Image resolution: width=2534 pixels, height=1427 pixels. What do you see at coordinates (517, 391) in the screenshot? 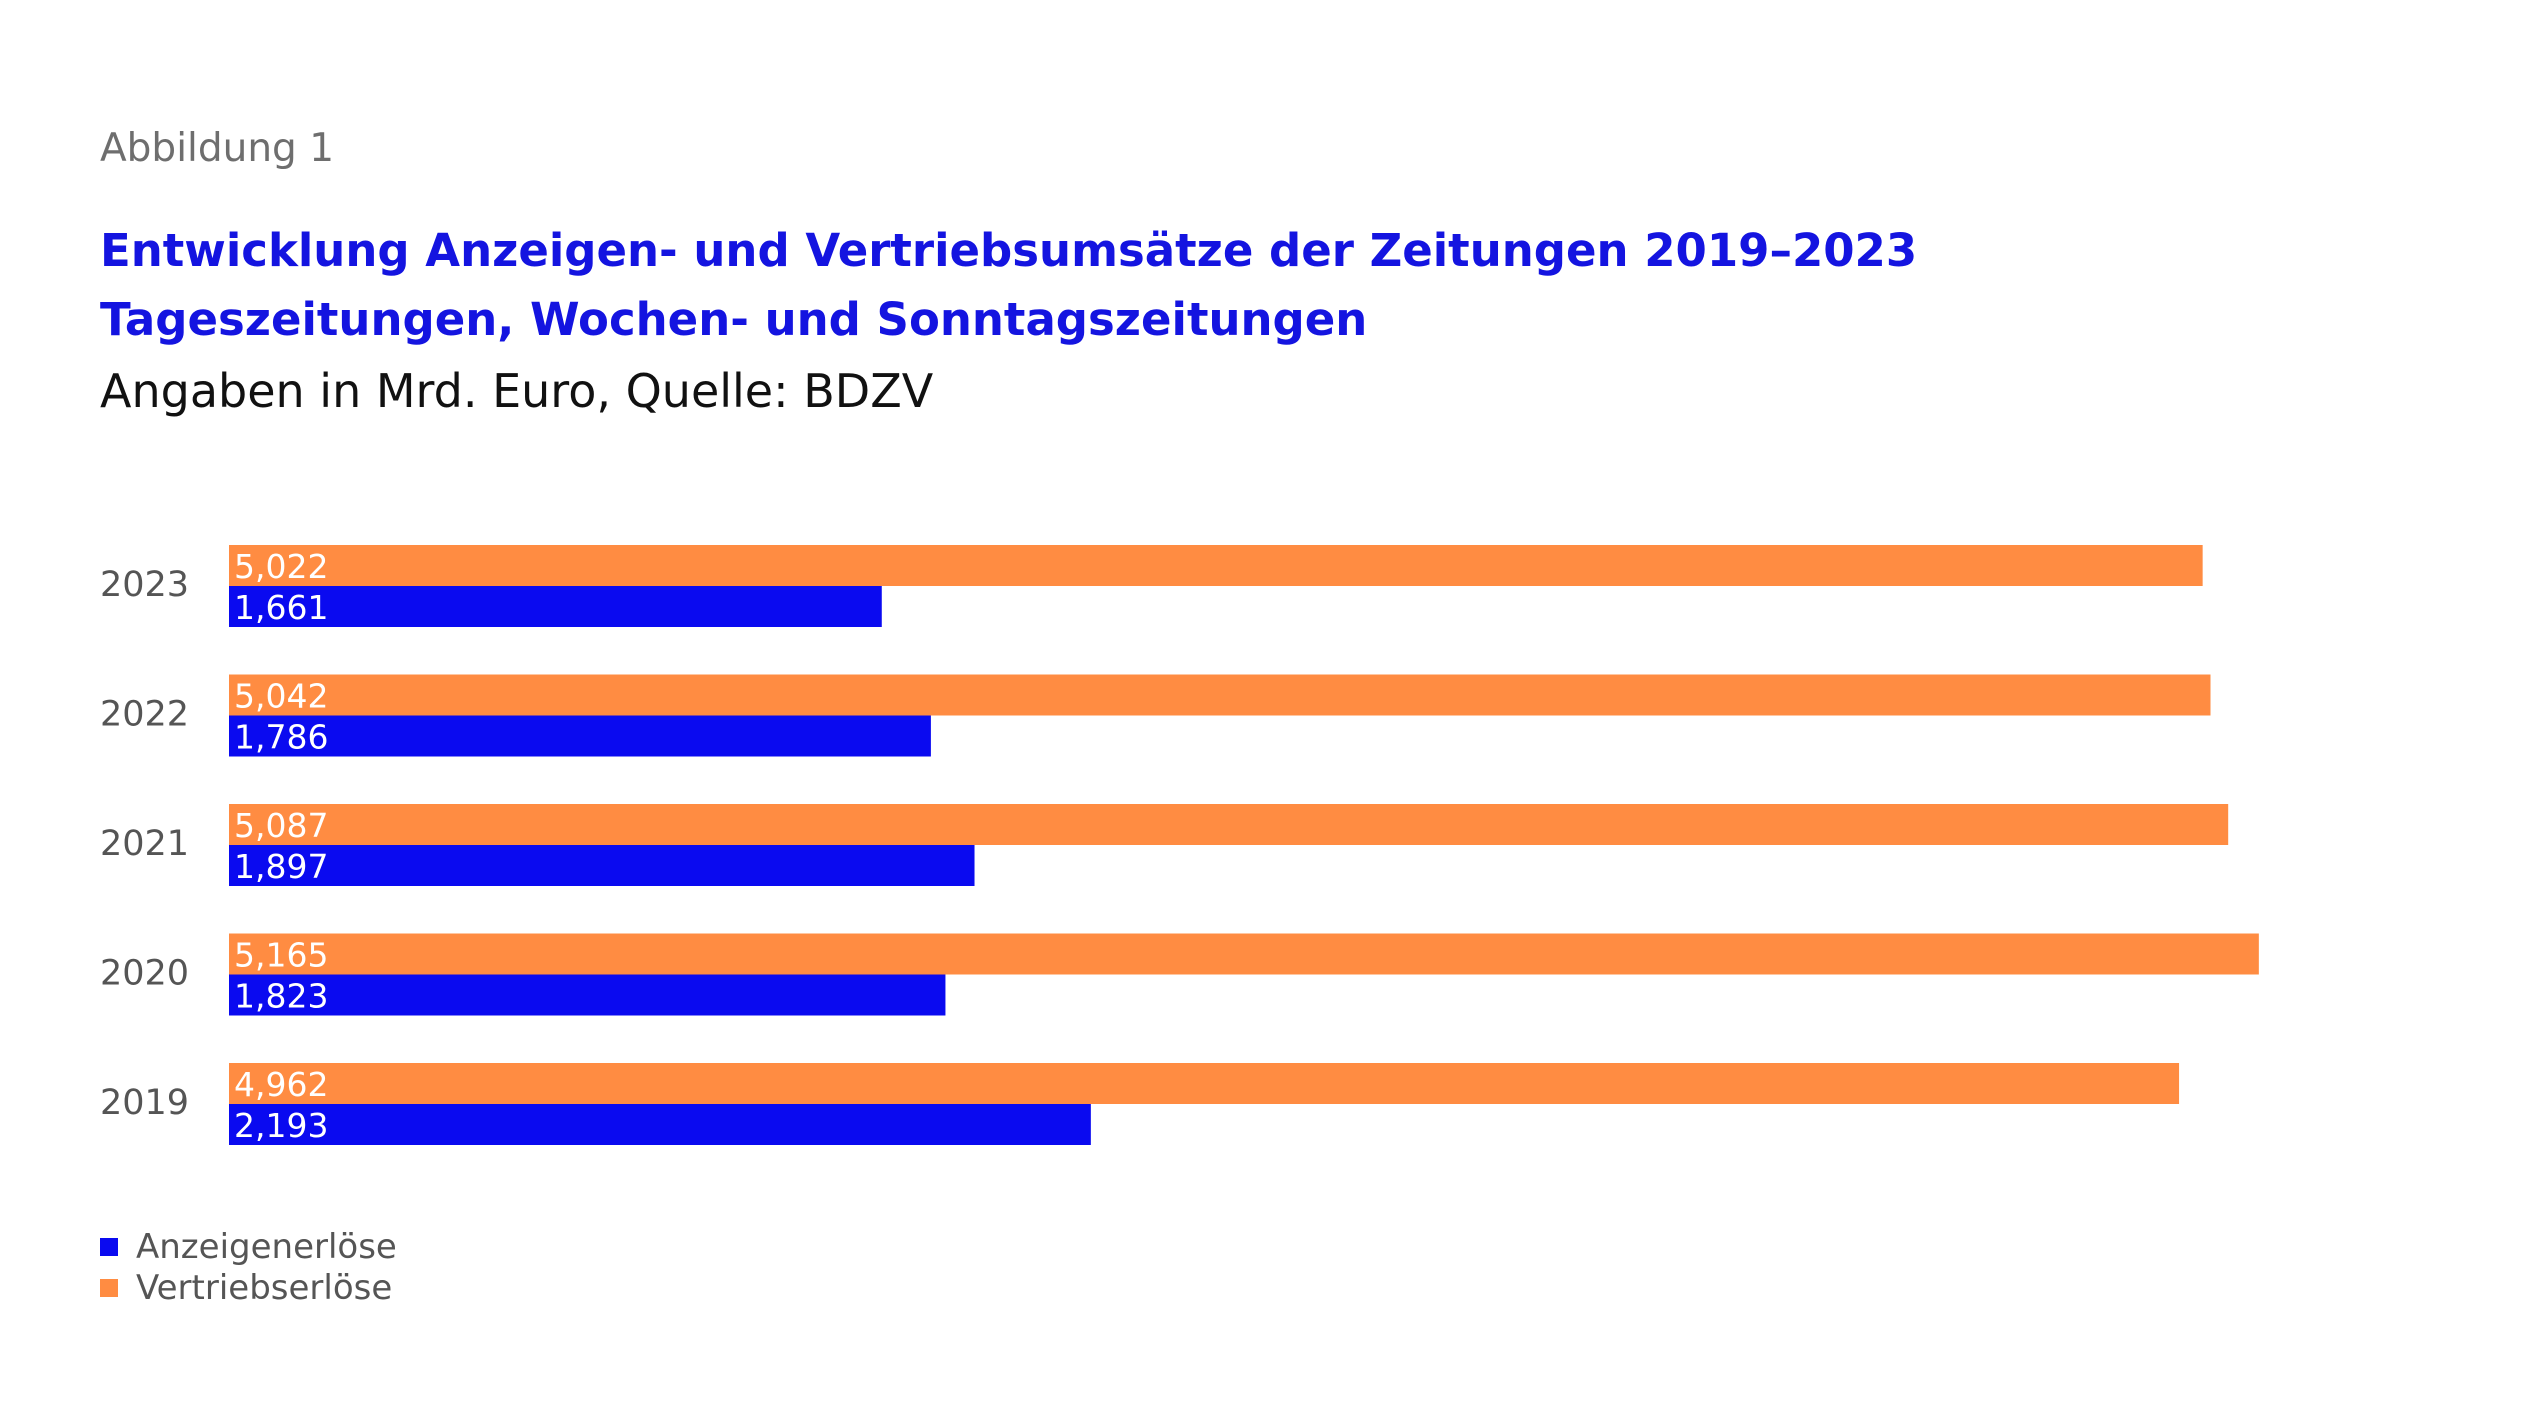
I see `chart-subtitle: Angaben in Mrd. Euro, Quelle: BDZV` at bounding box center [517, 391].